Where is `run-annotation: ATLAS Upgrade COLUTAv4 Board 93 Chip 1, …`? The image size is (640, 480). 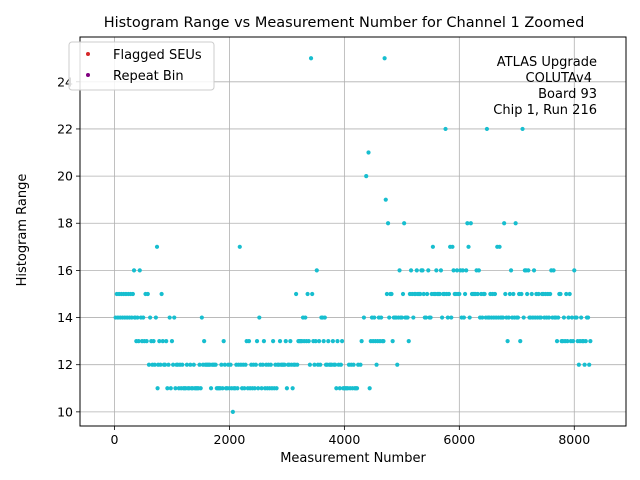 run-annotation: ATLAS Upgrade COLUTAv4 Board 93 Chip 1, … is located at coordinates (545, 86).